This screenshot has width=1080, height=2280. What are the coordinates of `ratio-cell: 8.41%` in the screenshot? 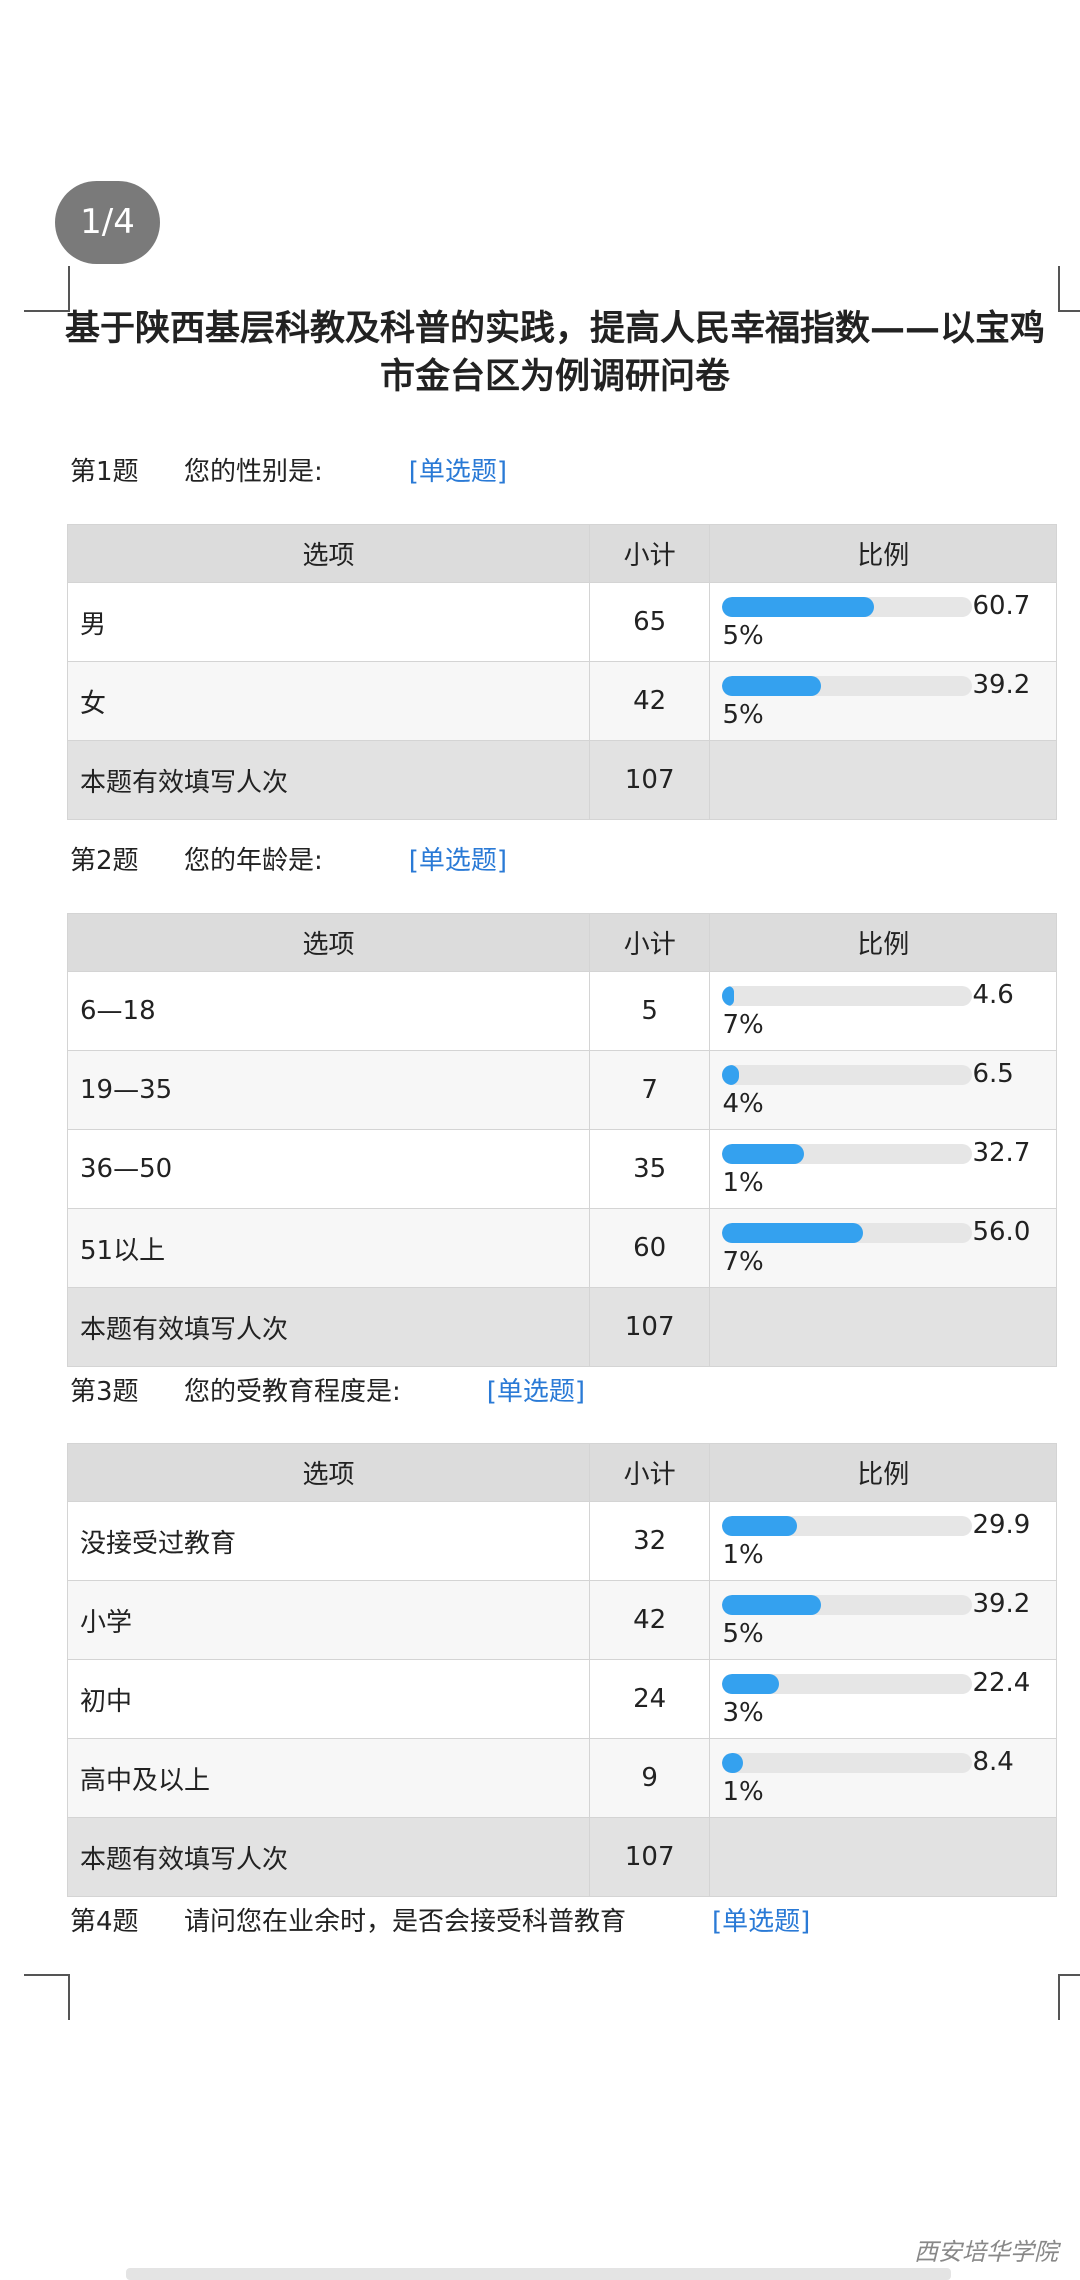 It's located at (883, 1778).